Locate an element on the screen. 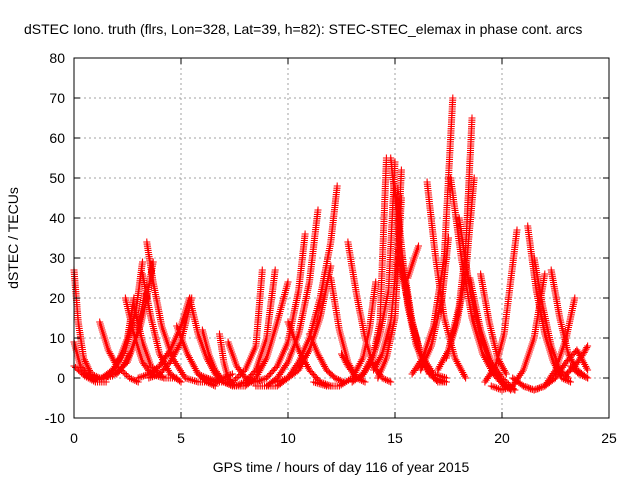  x-axis-title: GPS time / hours of day 116 of year 2015 is located at coordinates (341, 467).